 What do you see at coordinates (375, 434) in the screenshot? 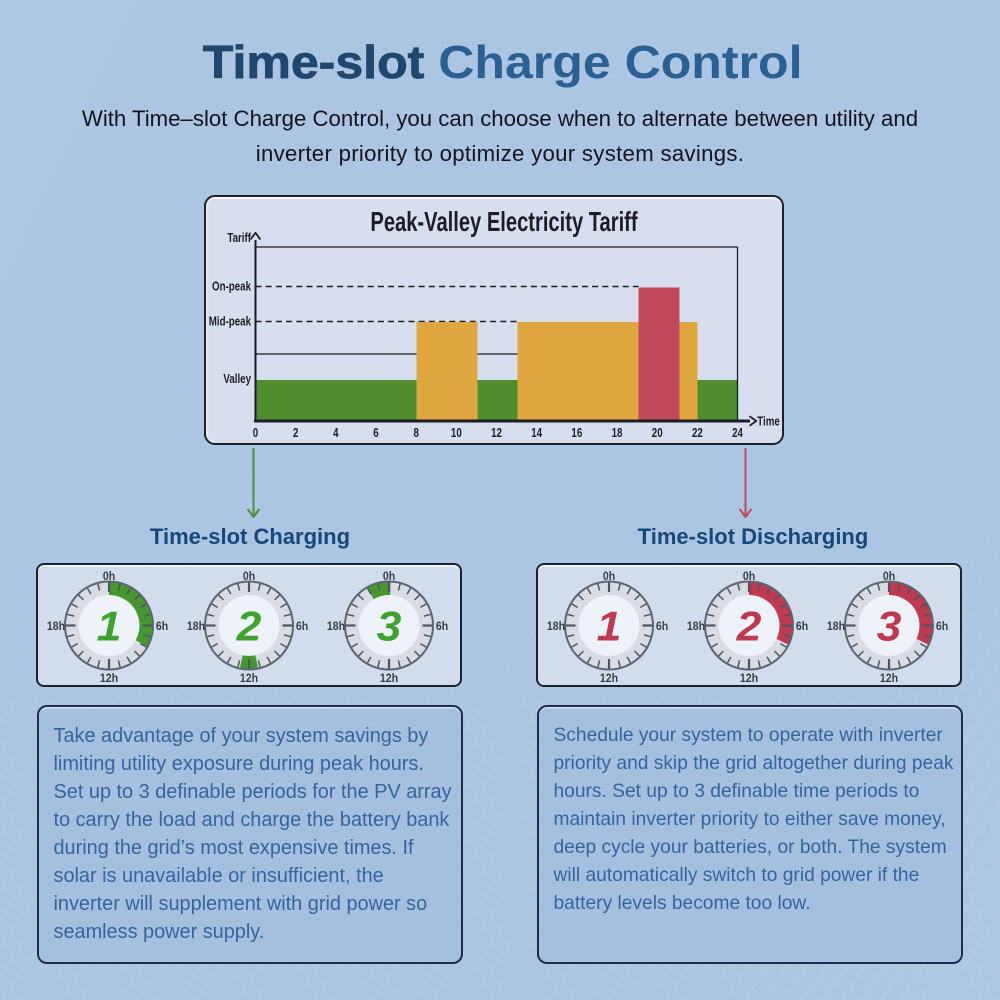
I see `svg-text: 6` at bounding box center [375, 434].